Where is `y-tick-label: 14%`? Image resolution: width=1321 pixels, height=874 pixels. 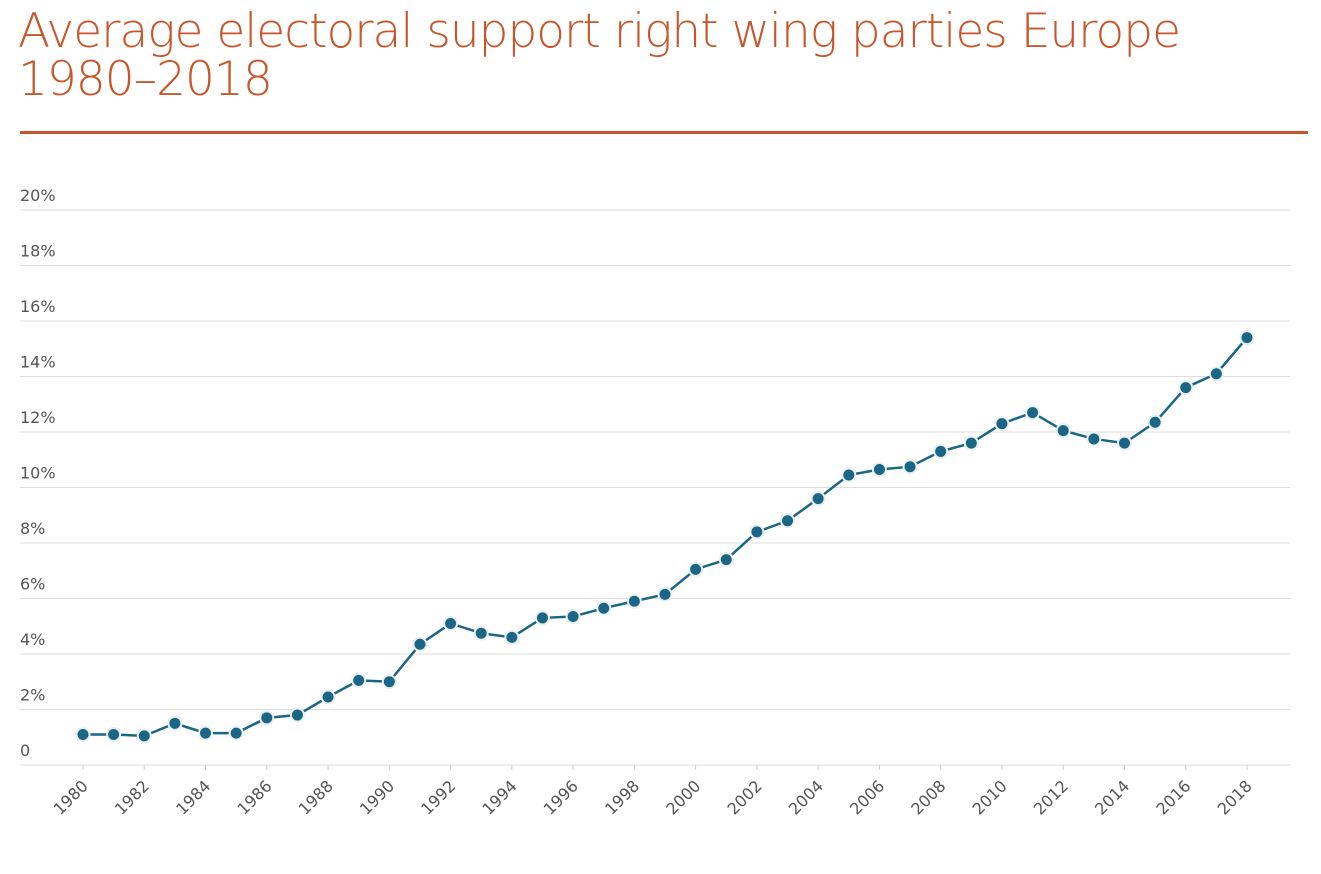 y-tick-label: 14% is located at coordinates (38, 362).